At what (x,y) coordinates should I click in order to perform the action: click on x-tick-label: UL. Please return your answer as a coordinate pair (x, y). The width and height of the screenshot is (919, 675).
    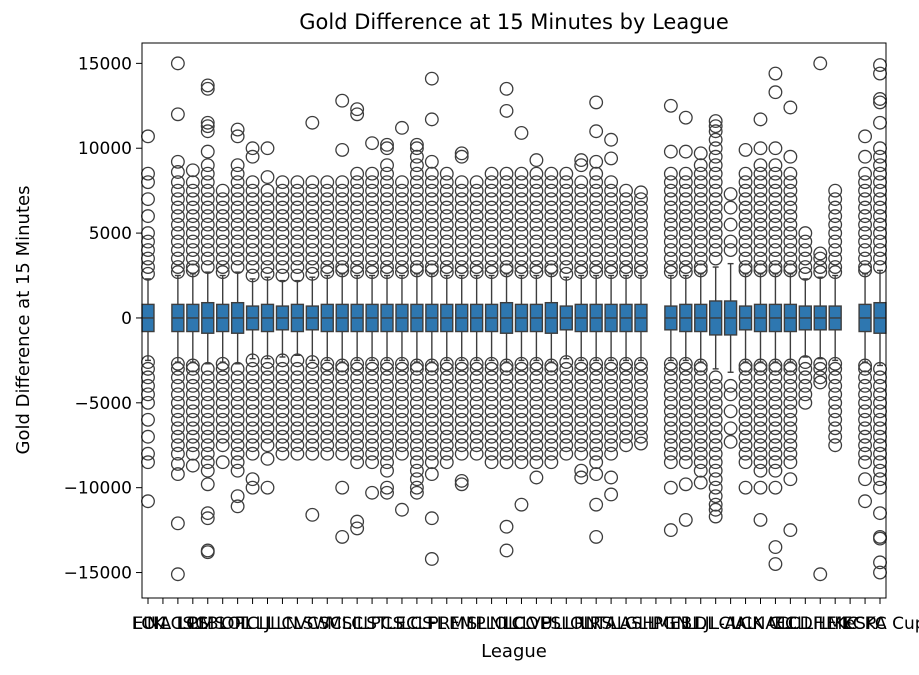
    Looking at the image, I should click on (551, 624).